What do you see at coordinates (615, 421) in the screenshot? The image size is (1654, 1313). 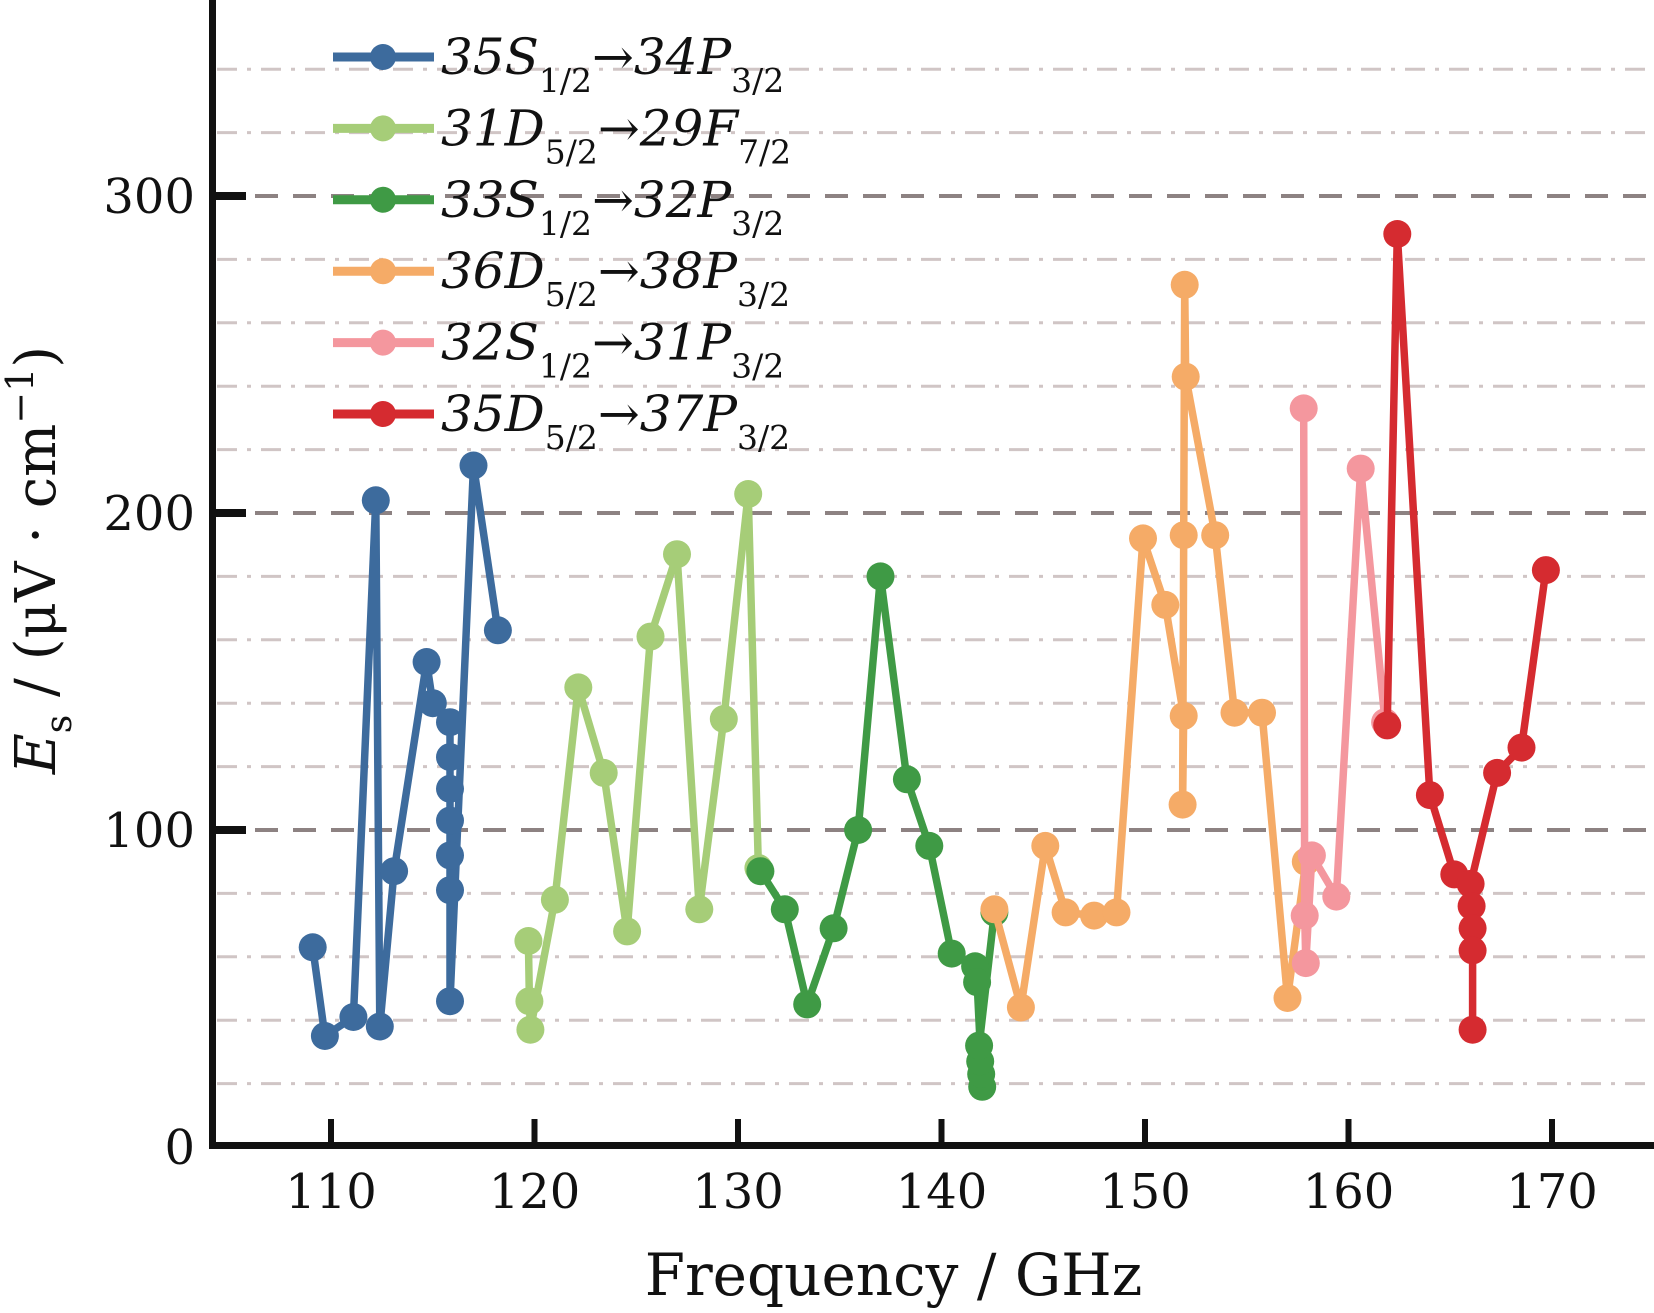 I see `legend-label: 35D5/2→37P3/2` at bounding box center [615, 421].